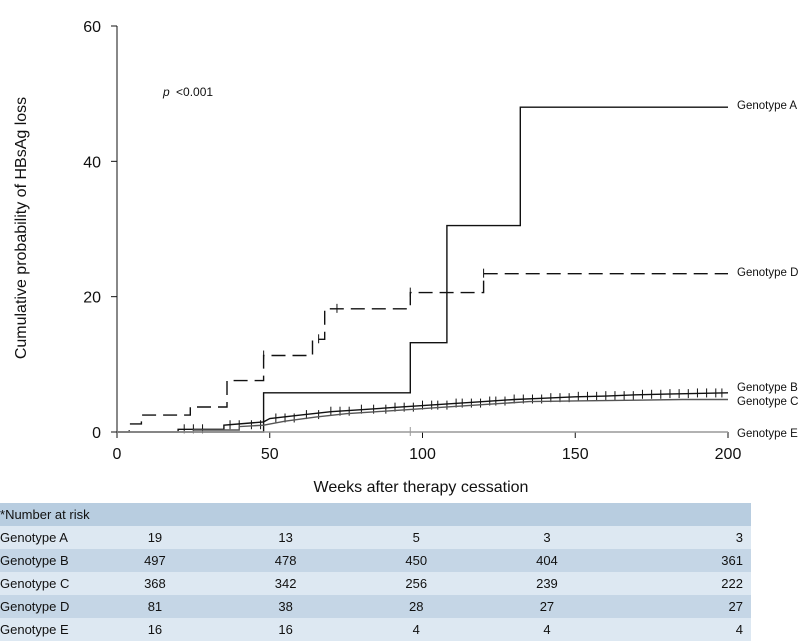  Describe the element at coordinates (155, 583) in the screenshot. I see `risk-count-cell: 368` at that location.